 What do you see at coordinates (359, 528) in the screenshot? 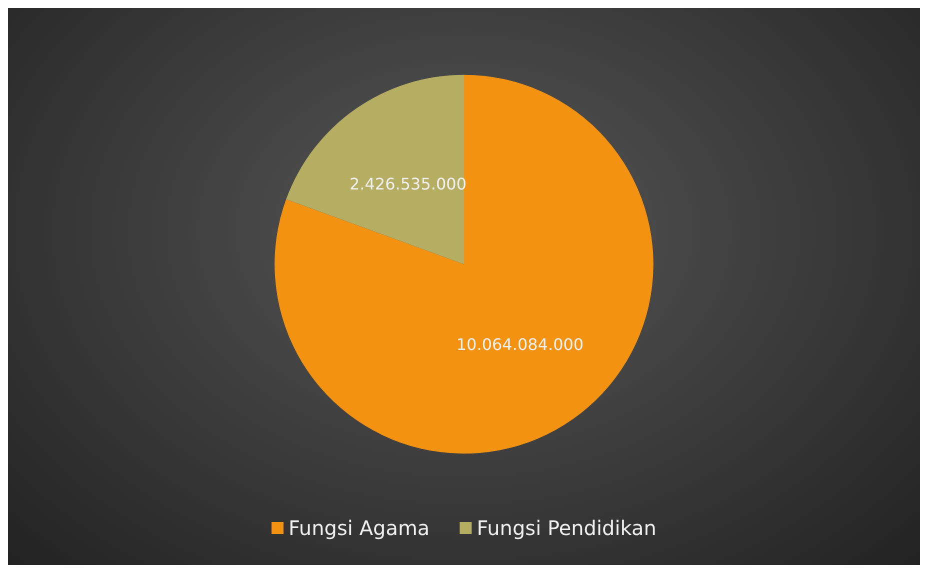
I see `legend-label: Fungsi Agama` at bounding box center [359, 528].